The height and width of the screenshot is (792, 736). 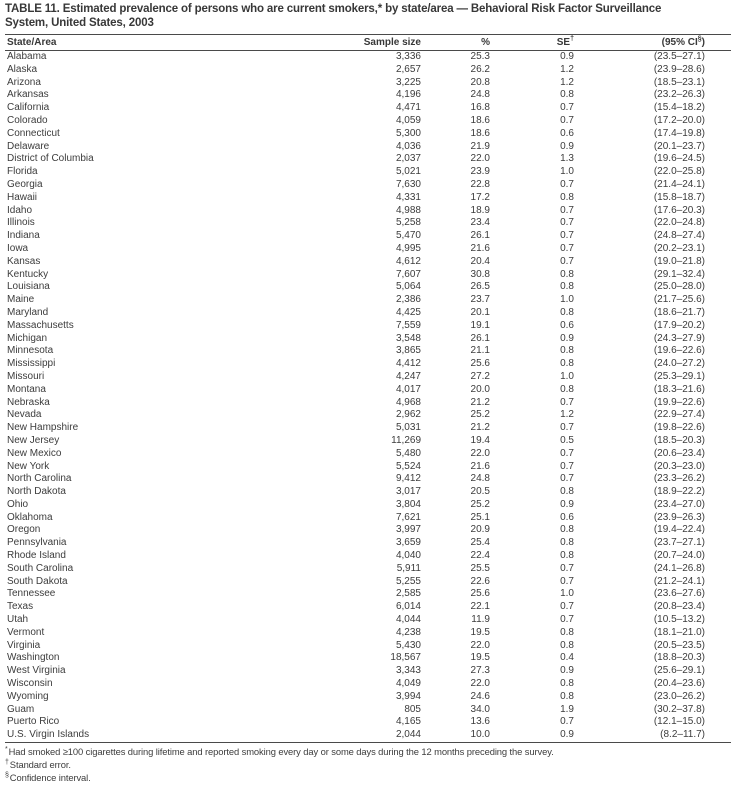 What do you see at coordinates (368, 582) in the screenshot?
I see `table-row: South Dakota 5,255 22.6 0.7 (21.2–24.1)` at bounding box center [368, 582].